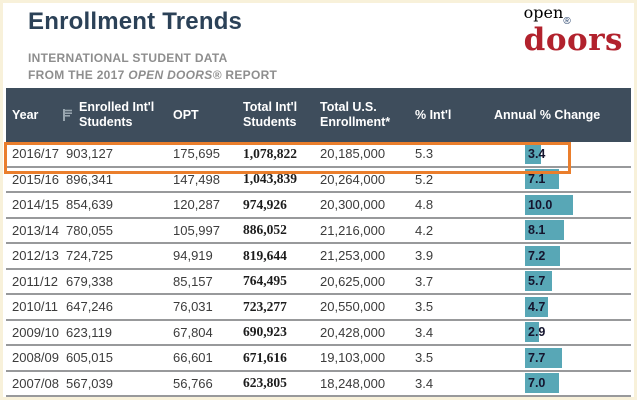 The image size is (637, 400). What do you see at coordinates (193, 281) in the screenshot?
I see `cell-opt: 85,157` at bounding box center [193, 281].